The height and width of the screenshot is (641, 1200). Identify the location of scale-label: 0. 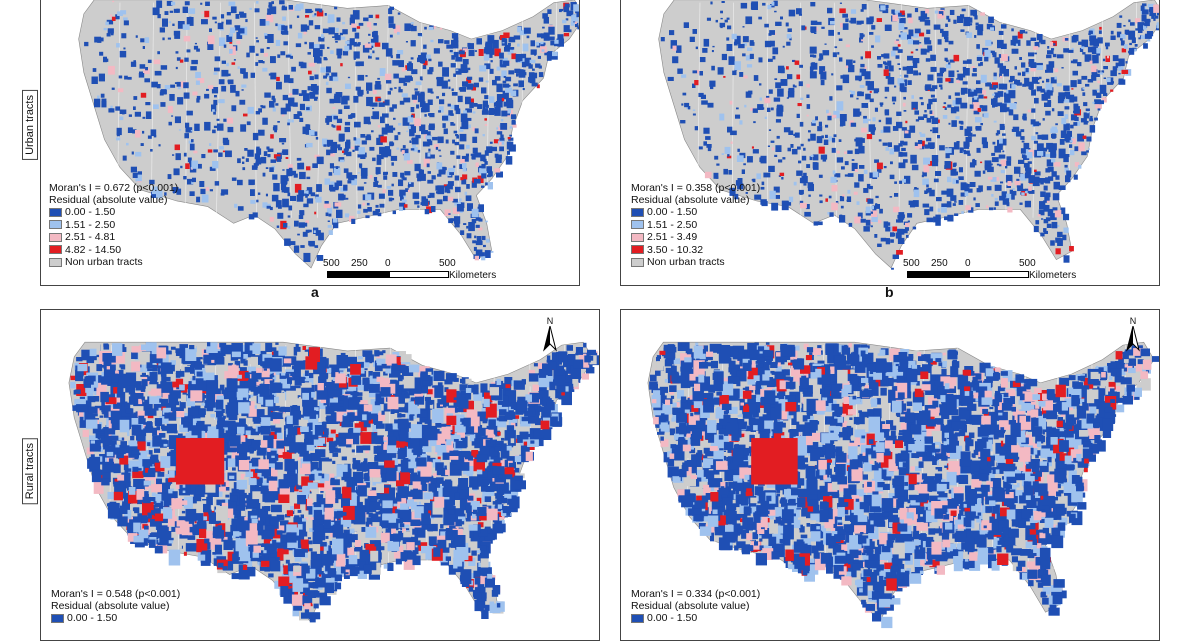
(388, 263).